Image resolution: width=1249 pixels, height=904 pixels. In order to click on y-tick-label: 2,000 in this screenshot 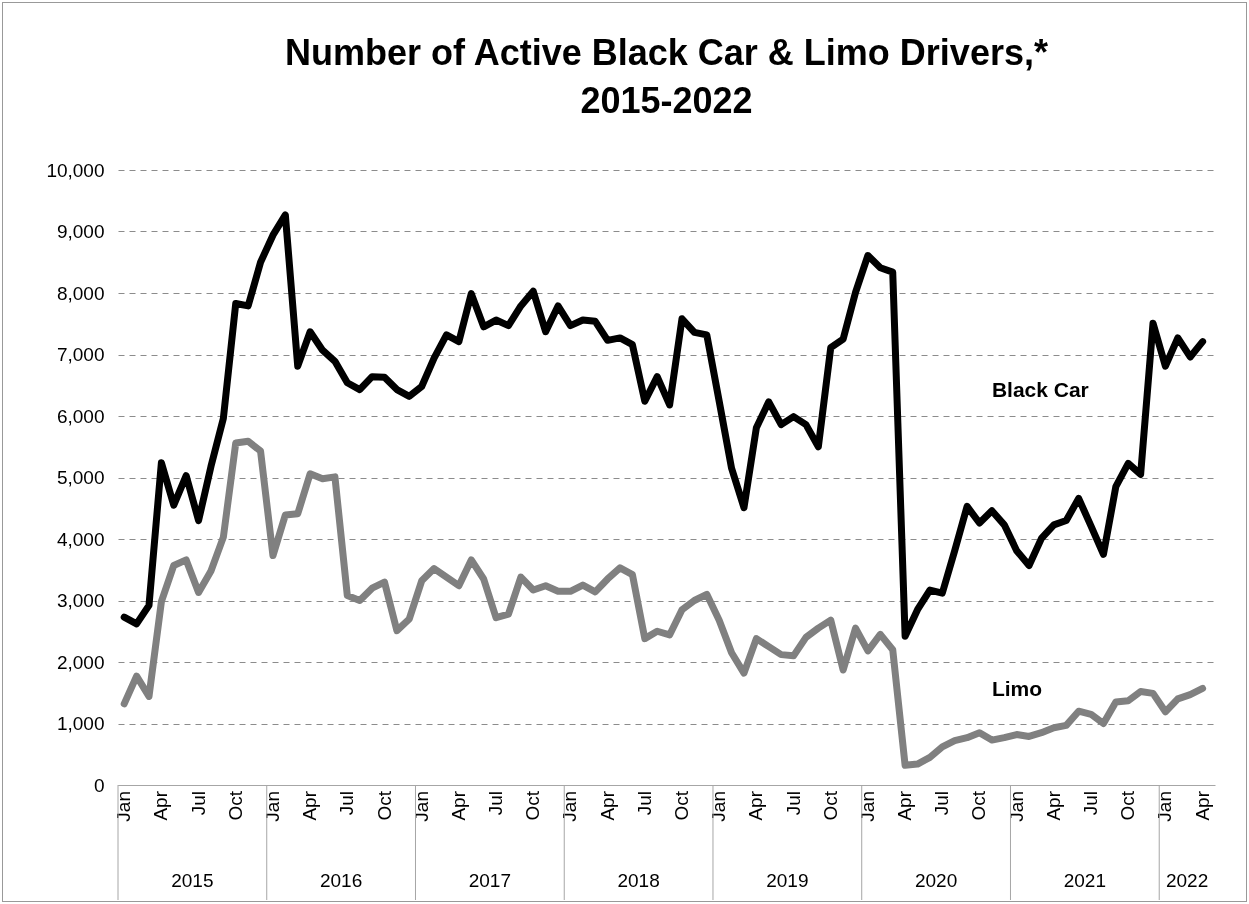, I will do `click(80, 662)`.